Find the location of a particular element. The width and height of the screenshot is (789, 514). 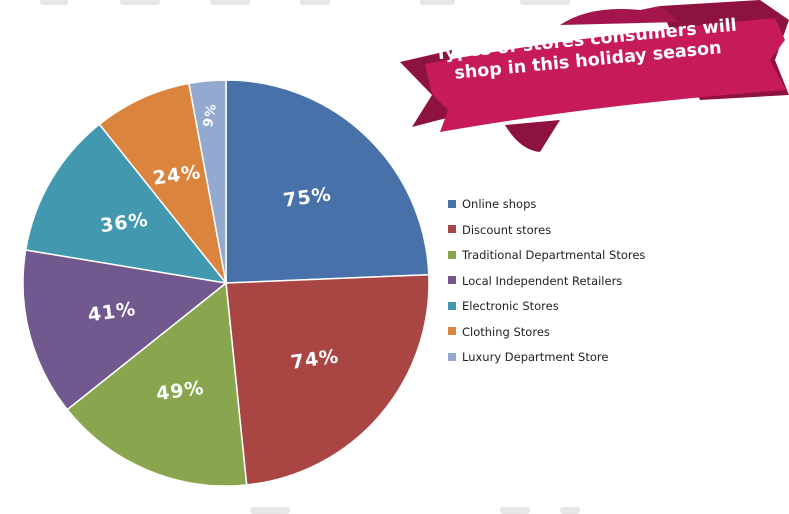

legend-item: Local Independent Retailers is located at coordinates (546, 287).